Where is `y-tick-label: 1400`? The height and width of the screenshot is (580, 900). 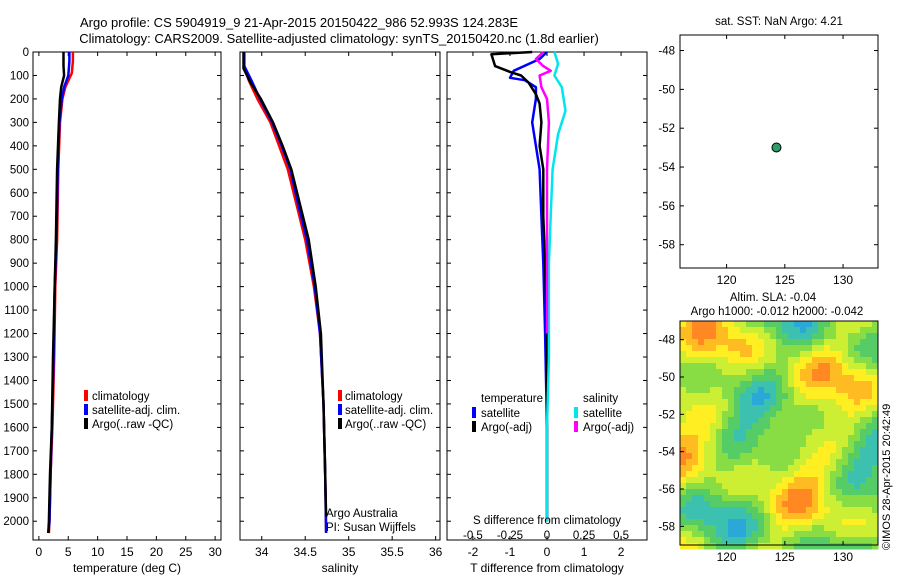 y-tick-label: 1400 is located at coordinates (16, 381).